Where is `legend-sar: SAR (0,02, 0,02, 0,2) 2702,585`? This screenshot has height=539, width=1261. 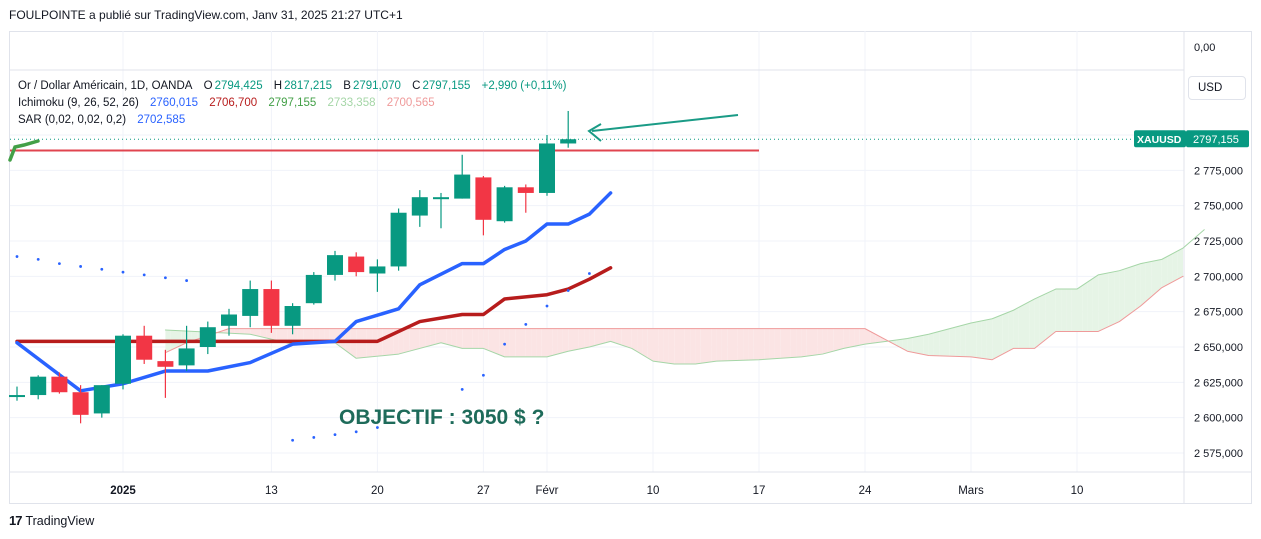
legend-sar: SAR (0,02, 0,02, 0,2) 2702,585 is located at coordinates (102, 120).